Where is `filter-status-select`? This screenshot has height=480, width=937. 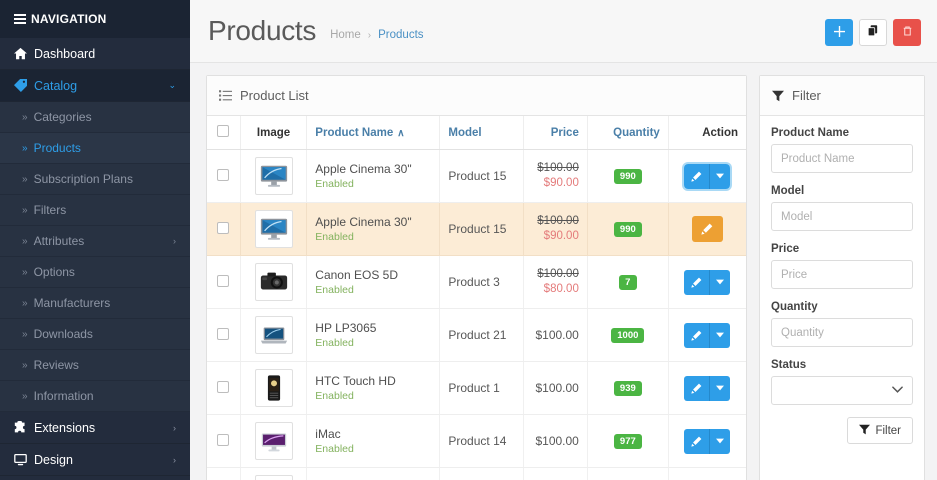
filter-status-select is located at coordinates (842, 390).